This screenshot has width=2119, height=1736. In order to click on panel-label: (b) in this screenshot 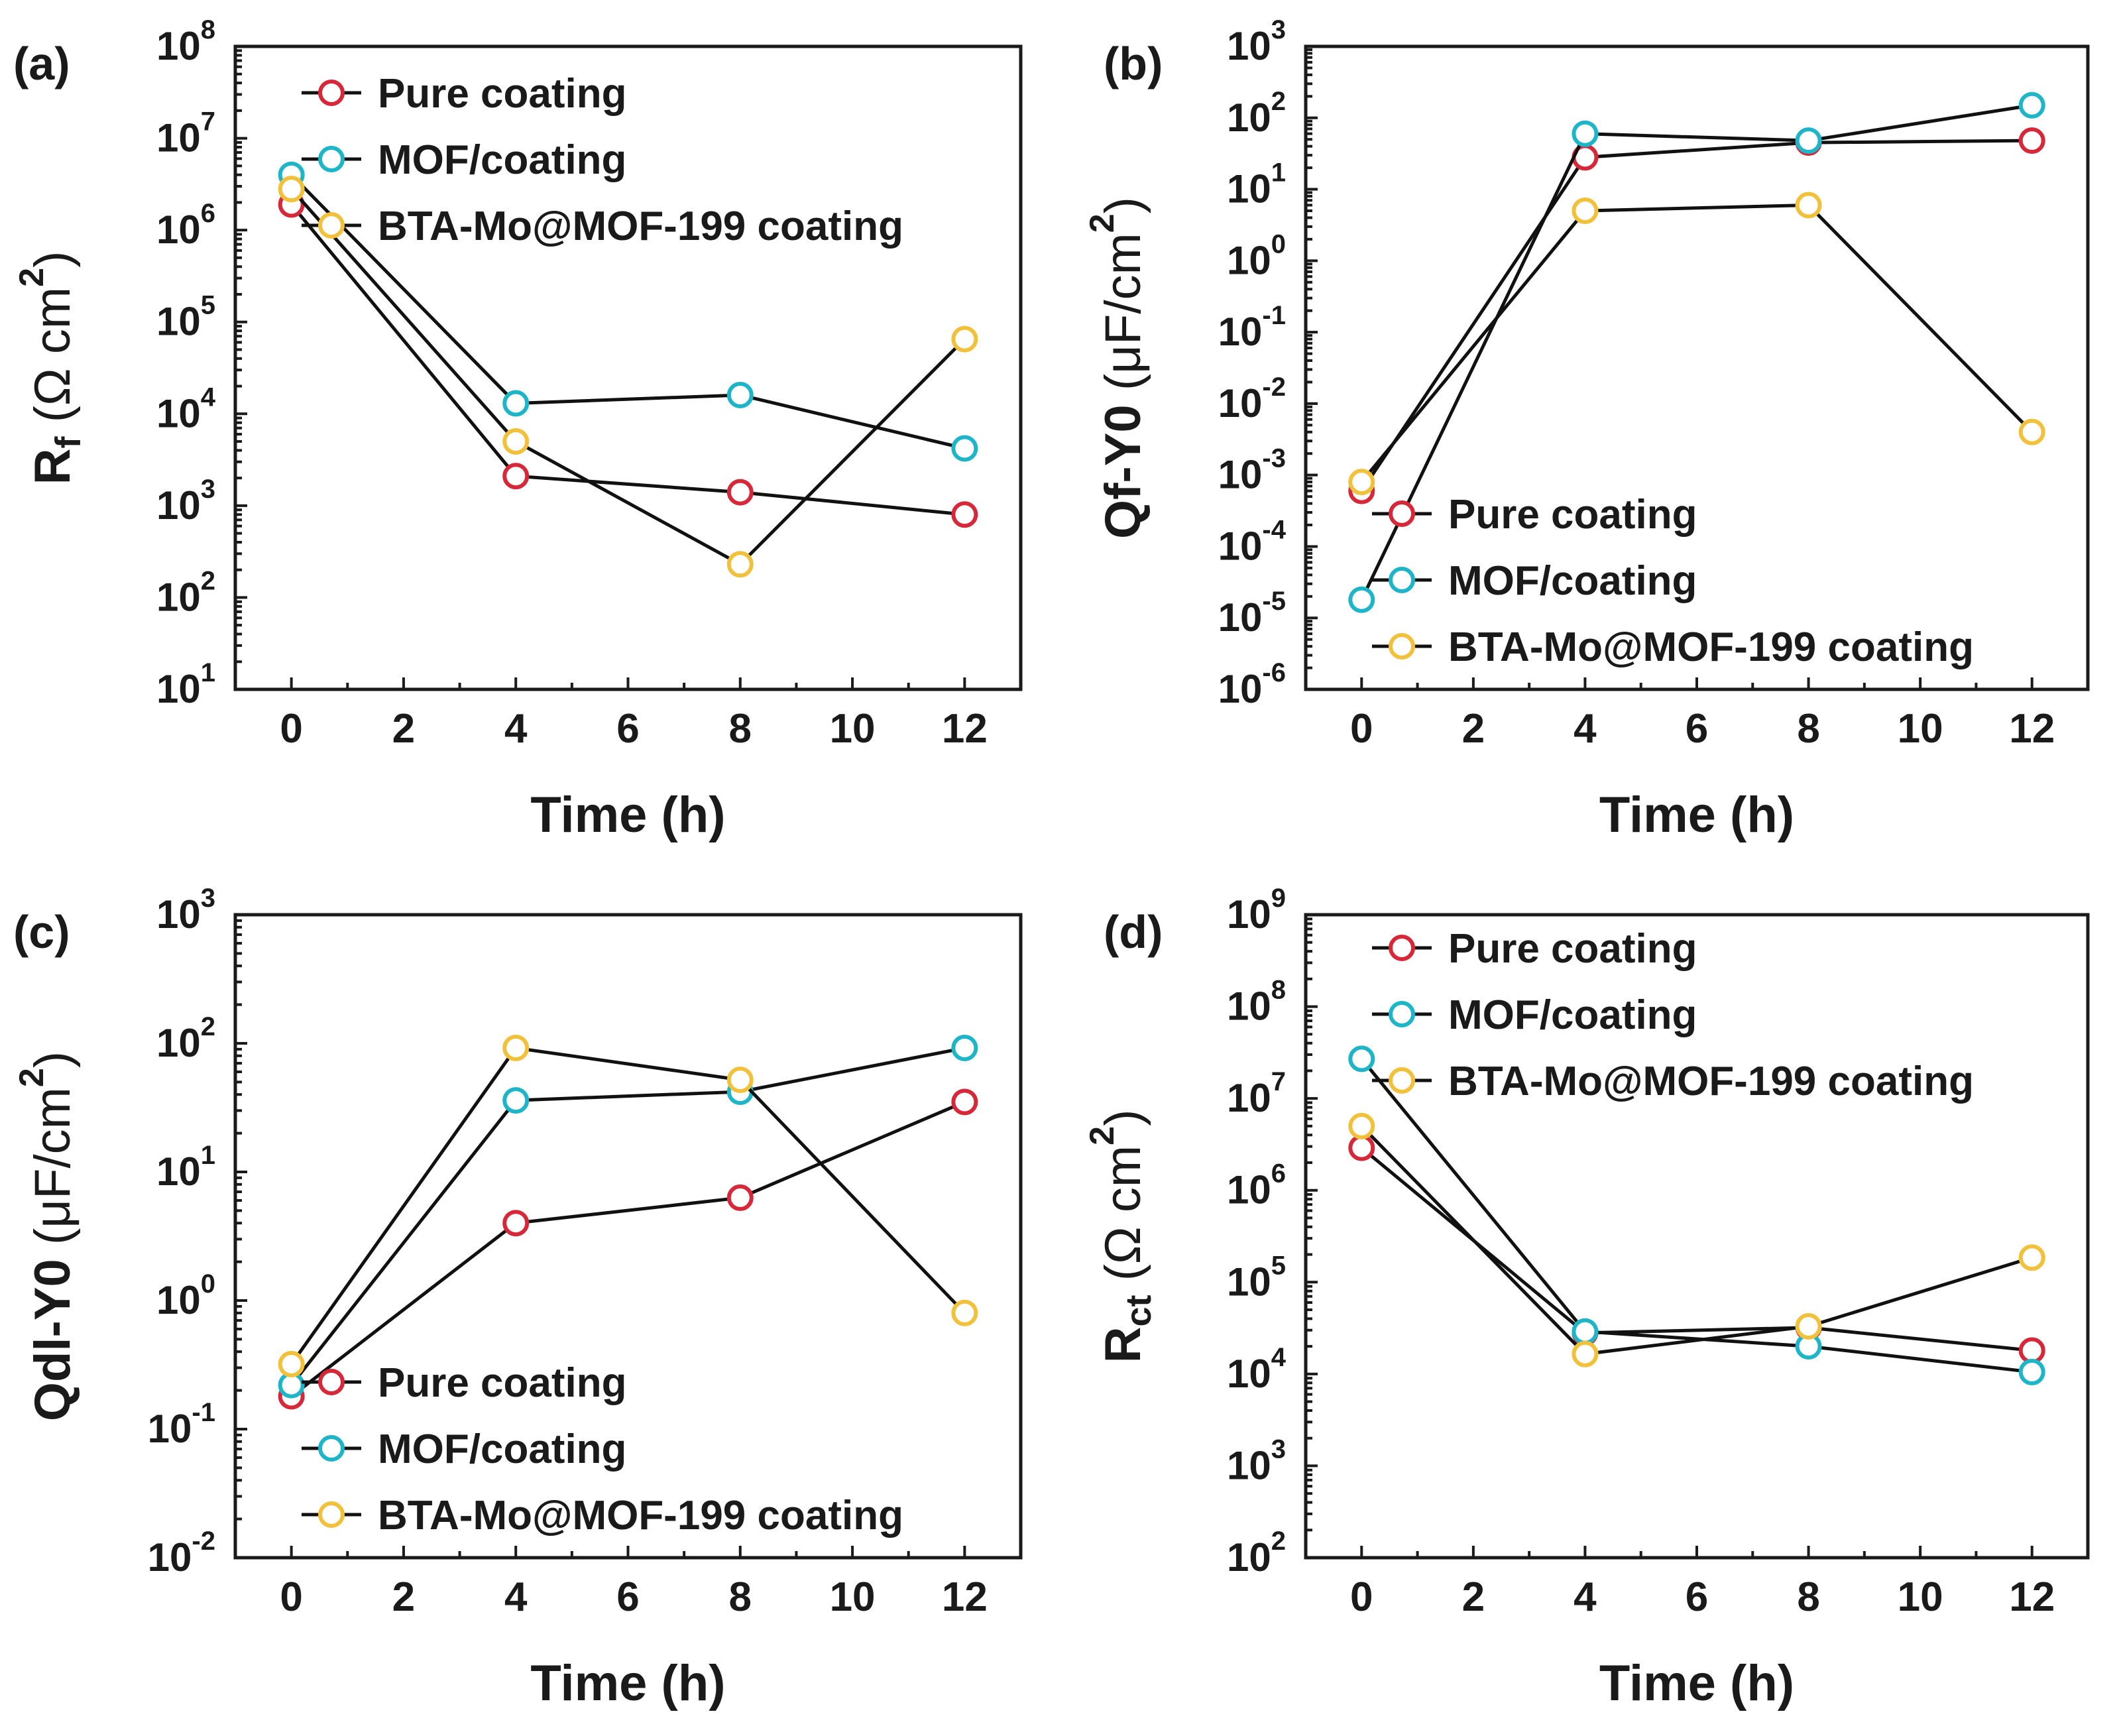, I will do `click(1134, 63)`.